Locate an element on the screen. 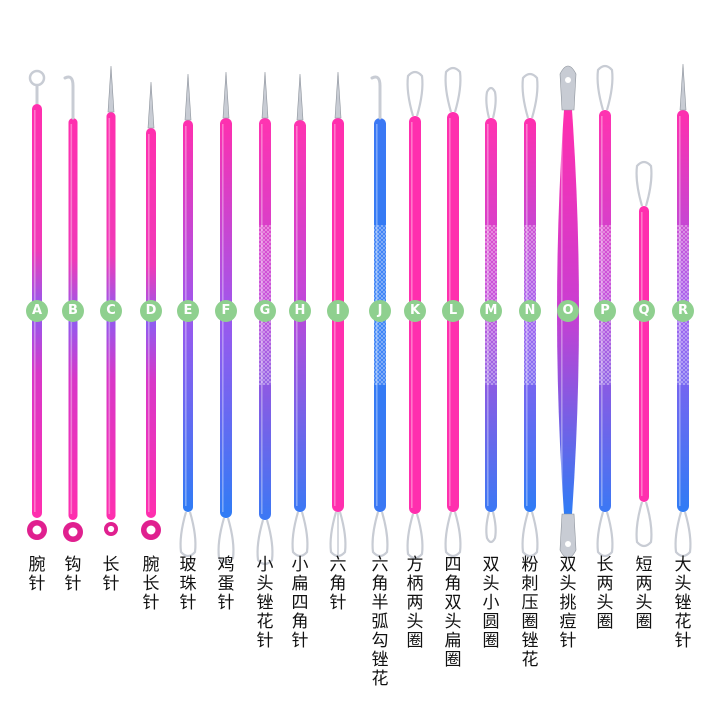 The height and width of the screenshot is (720, 720). tool-name-label: 六角半弧勾锉花 is located at coordinates (380, 622).